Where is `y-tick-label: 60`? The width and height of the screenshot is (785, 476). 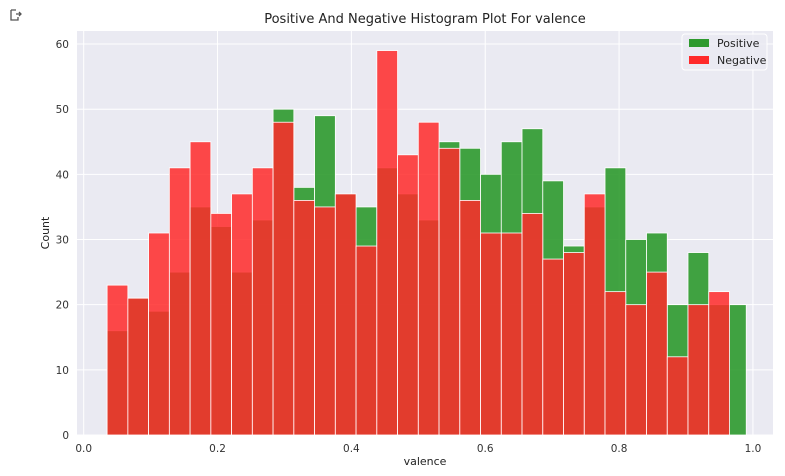
y-tick-label: 60 is located at coordinates (62, 45).